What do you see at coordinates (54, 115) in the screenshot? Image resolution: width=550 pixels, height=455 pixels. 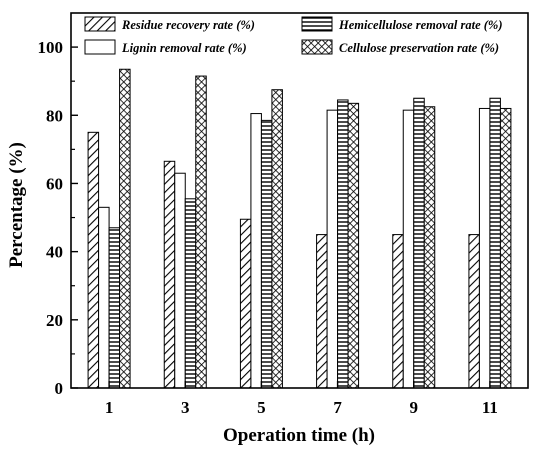 I see `y-tick-label: 80` at bounding box center [54, 115].